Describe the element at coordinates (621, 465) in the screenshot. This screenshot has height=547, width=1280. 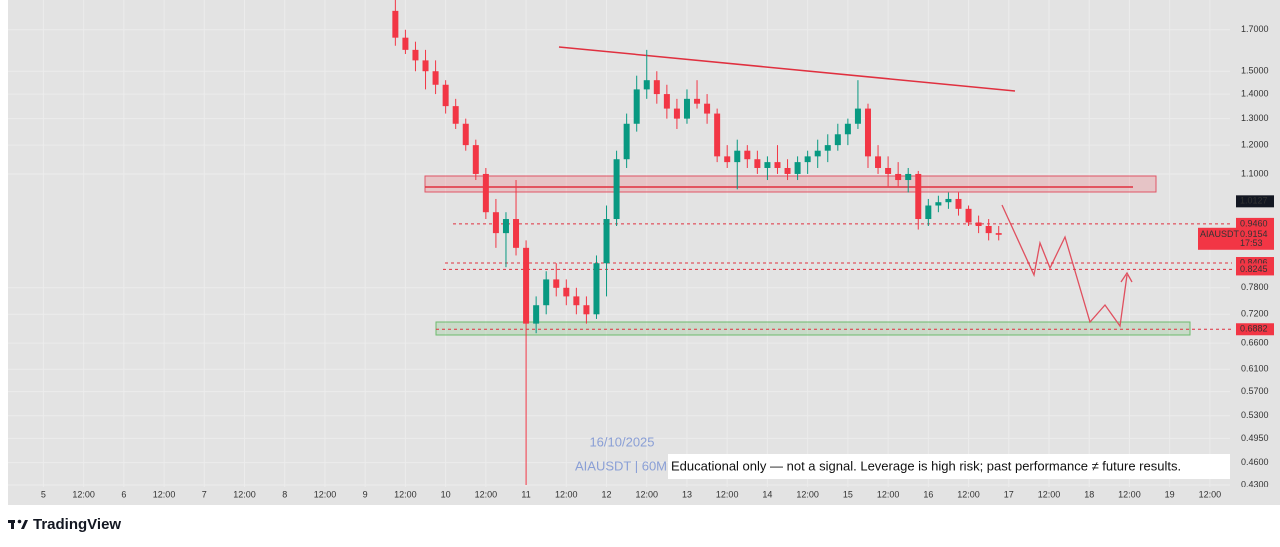
I see `watermark-symbol: AIAUSDT | 60M` at that location.